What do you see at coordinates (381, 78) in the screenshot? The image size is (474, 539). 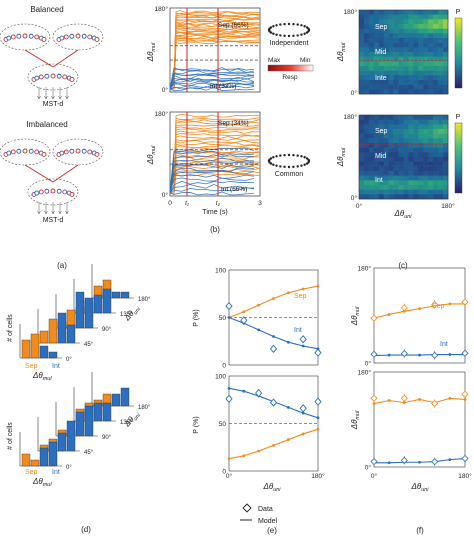 I see `heatmap-top-label-int: Inte` at bounding box center [381, 78].